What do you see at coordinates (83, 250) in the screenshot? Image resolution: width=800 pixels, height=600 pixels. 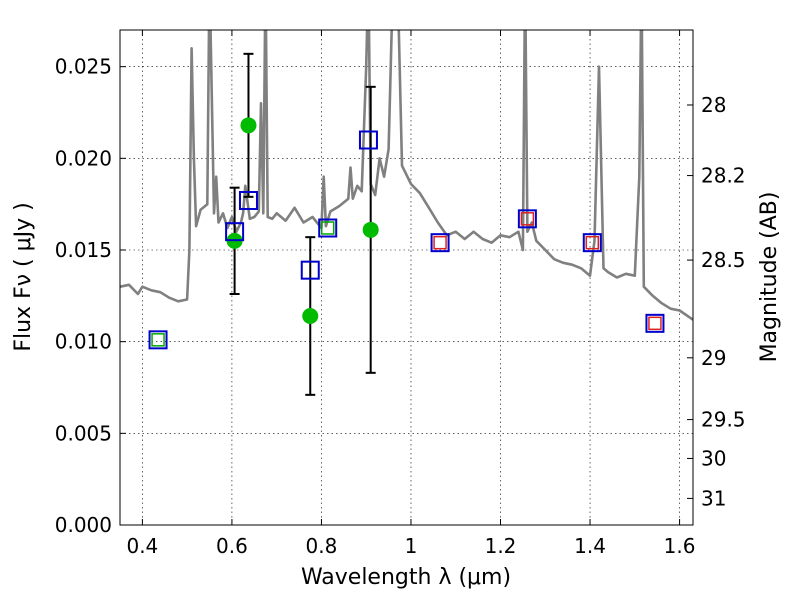 I see `y-tick-label: 0.015` at bounding box center [83, 250].